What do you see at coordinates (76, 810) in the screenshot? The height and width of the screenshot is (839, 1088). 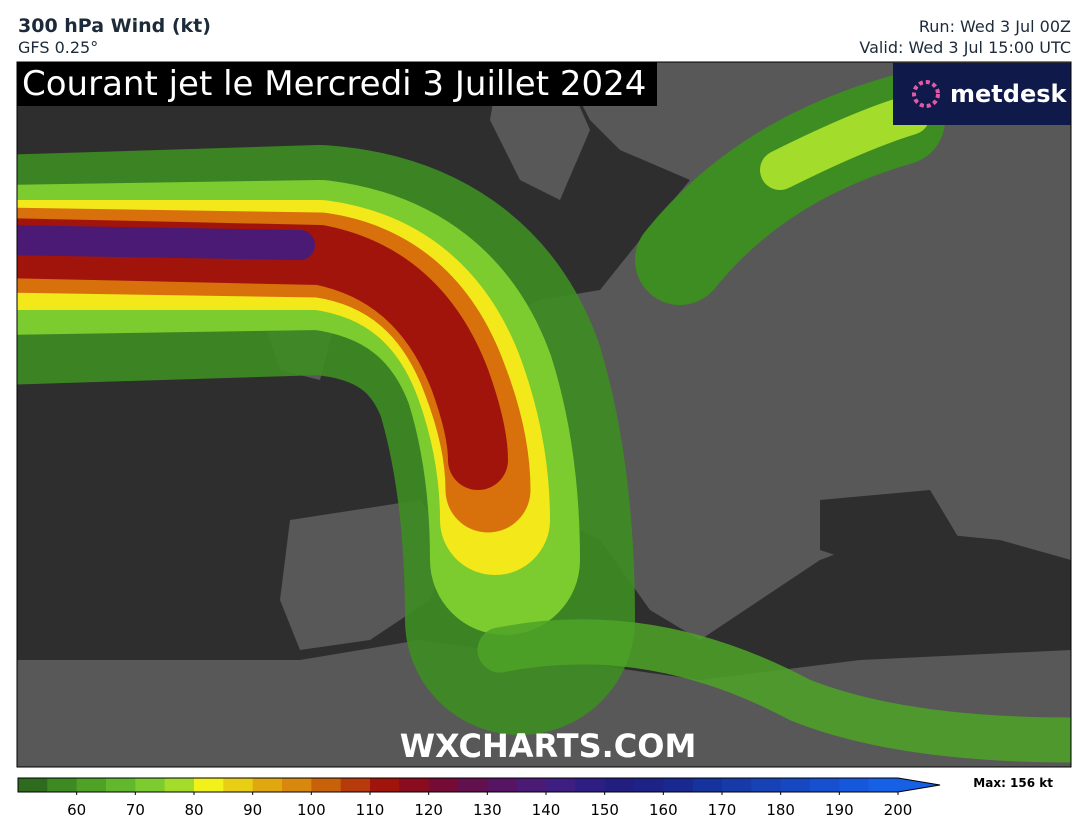 I see `colorbar-tick-label: 60` at bounding box center [76, 810].